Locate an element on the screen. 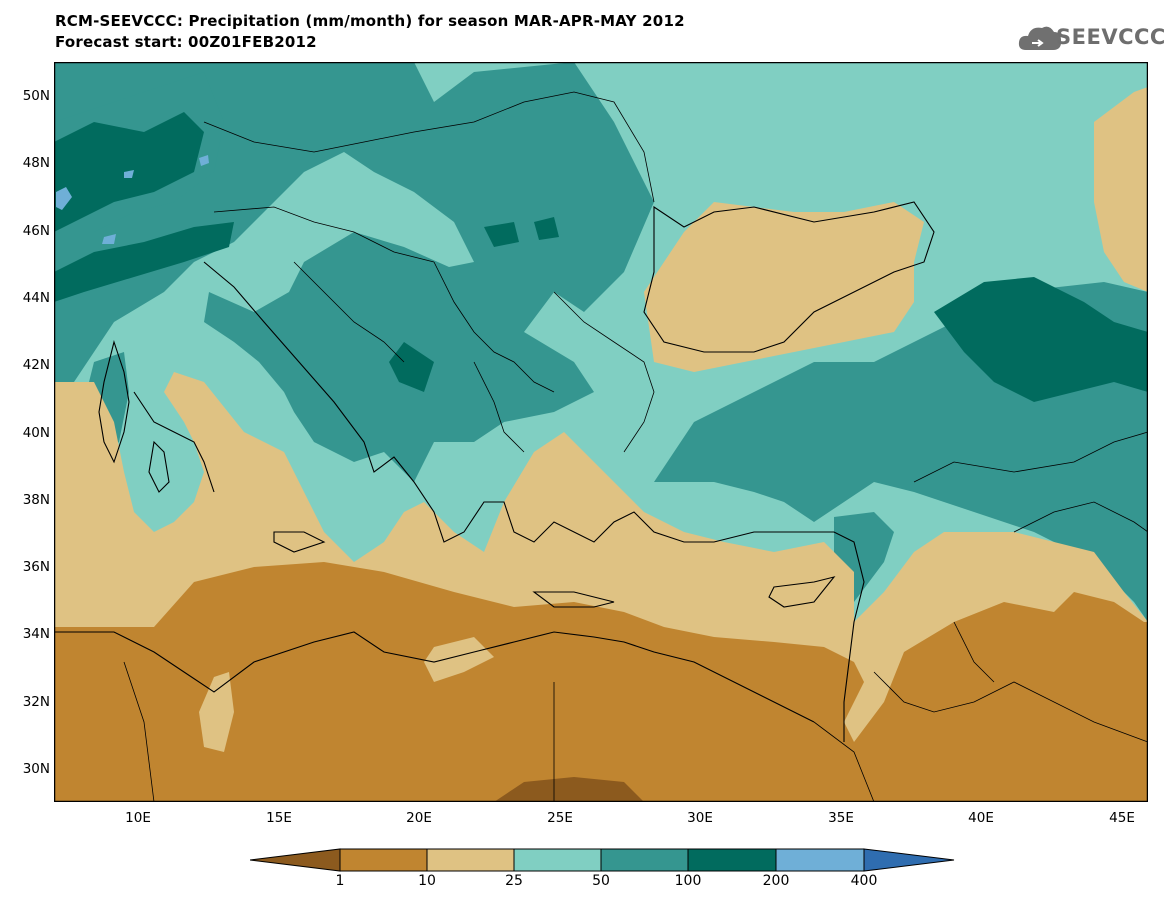  colorbar is located at coordinates (602, 860).